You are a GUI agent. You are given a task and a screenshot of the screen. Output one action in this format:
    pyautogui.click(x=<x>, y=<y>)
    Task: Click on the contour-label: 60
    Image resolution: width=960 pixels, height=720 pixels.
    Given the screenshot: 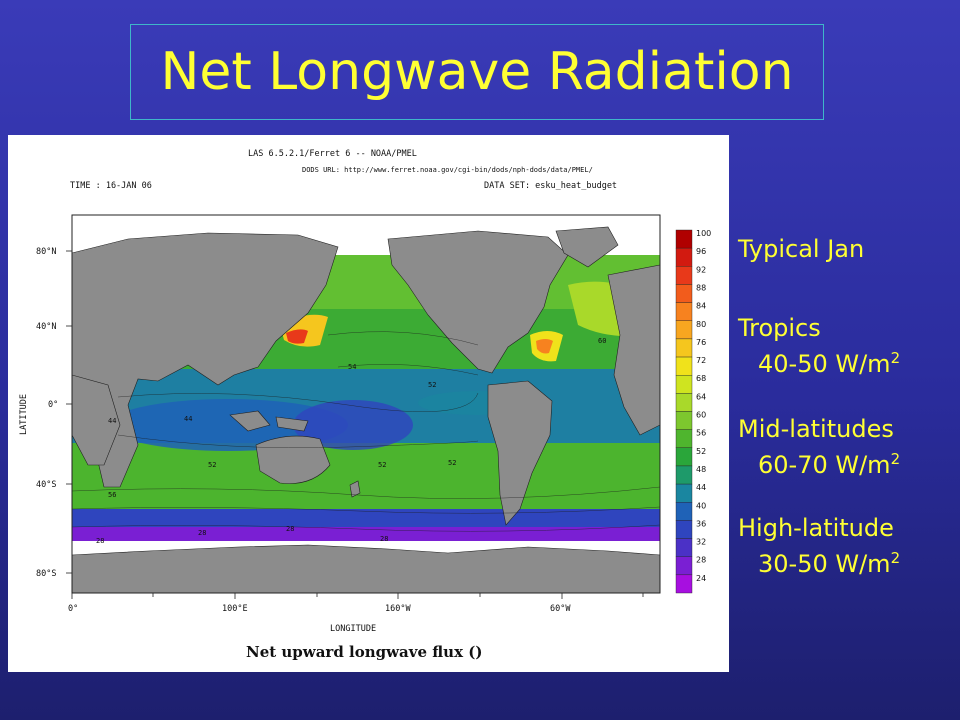 What is the action you would take?
    pyautogui.click(x=602, y=341)
    